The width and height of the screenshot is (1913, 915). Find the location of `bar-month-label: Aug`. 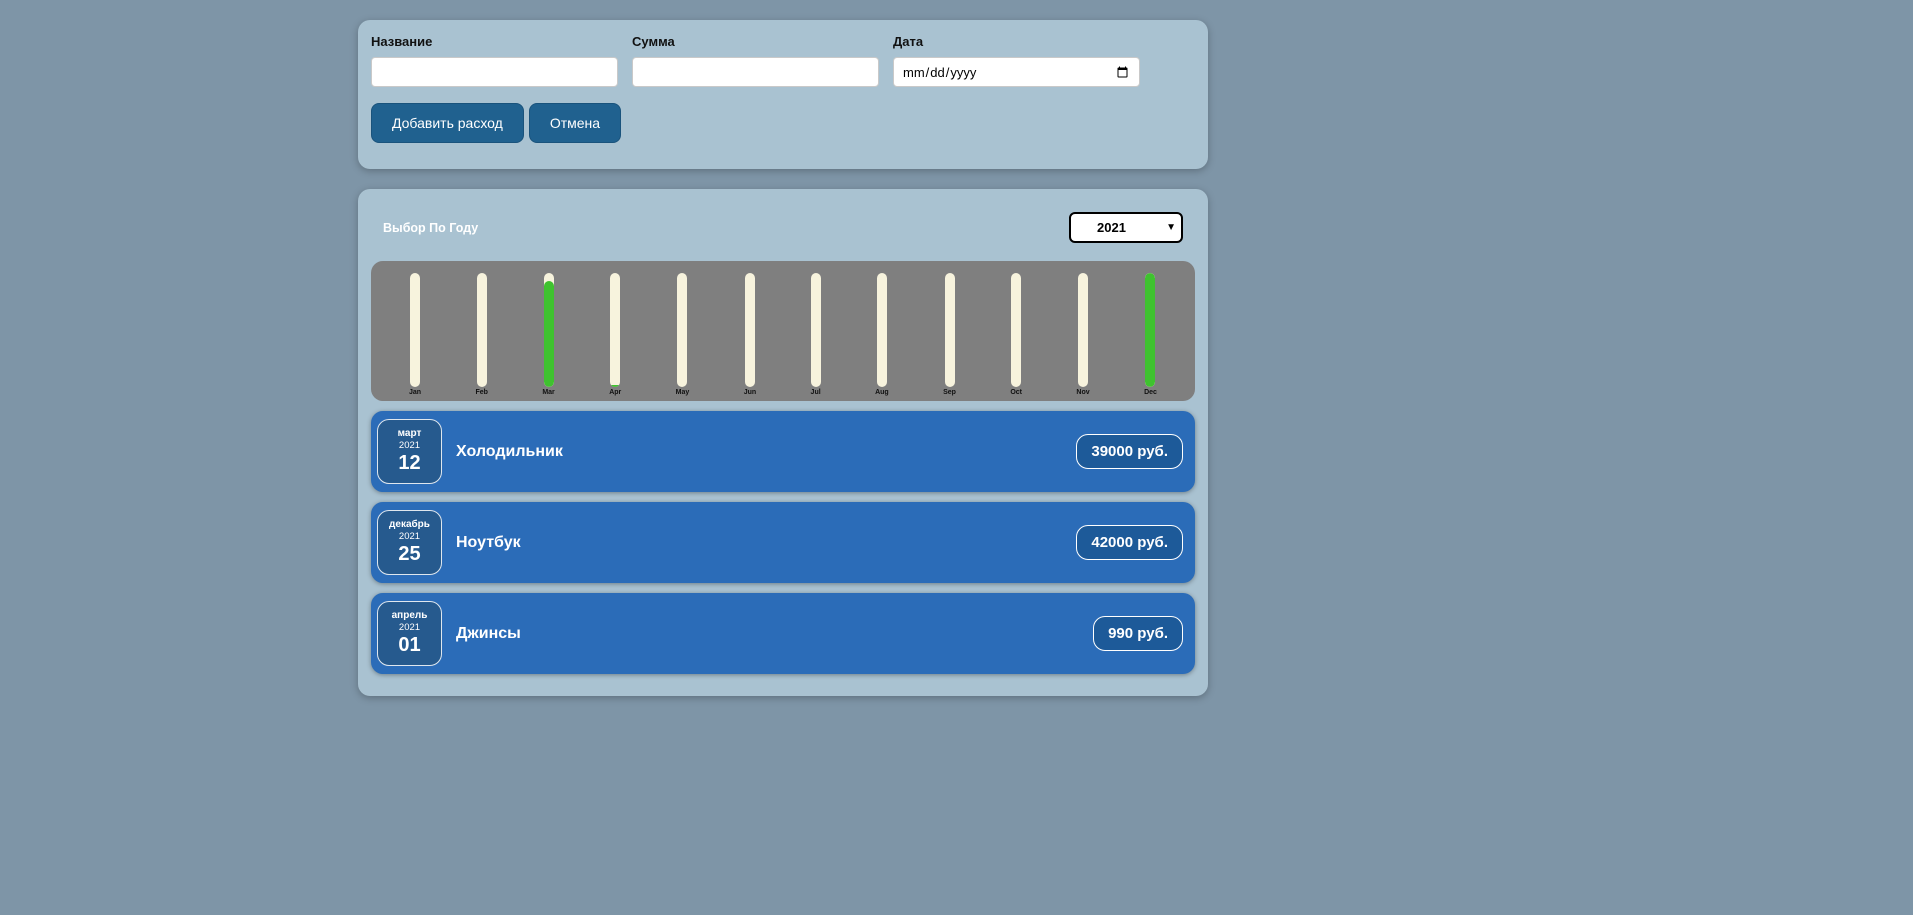

bar-month-label: Aug is located at coordinates (882, 392).